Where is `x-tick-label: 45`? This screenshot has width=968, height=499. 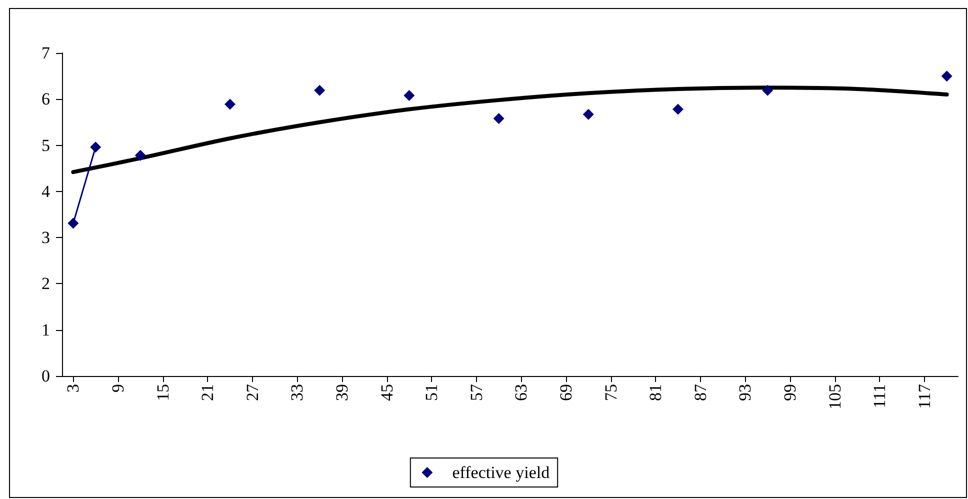 x-tick-label: 45 is located at coordinates (386, 392).